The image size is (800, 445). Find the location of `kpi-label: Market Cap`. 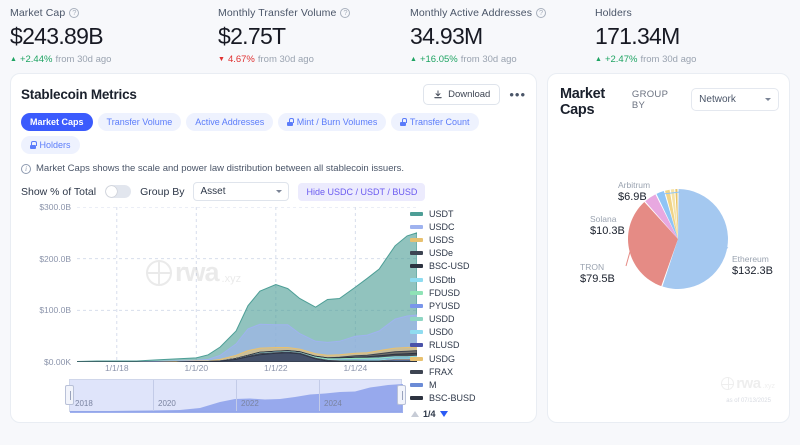

kpi-label: Market Cap is located at coordinates (38, 13).